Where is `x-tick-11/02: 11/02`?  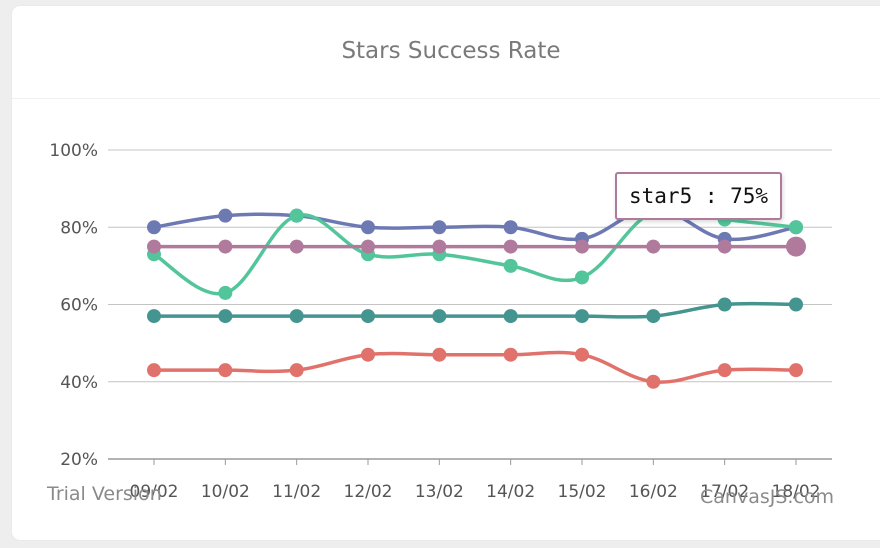 x-tick-11/02: 11/02 is located at coordinates (296, 492).